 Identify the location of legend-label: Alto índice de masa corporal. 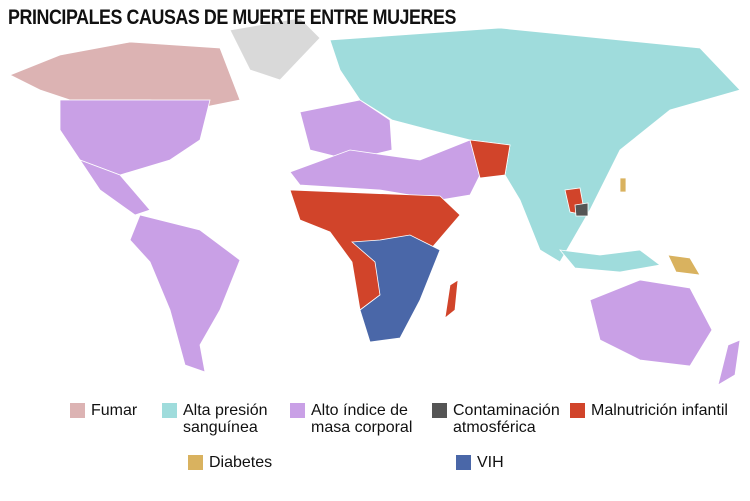
(362, 419).